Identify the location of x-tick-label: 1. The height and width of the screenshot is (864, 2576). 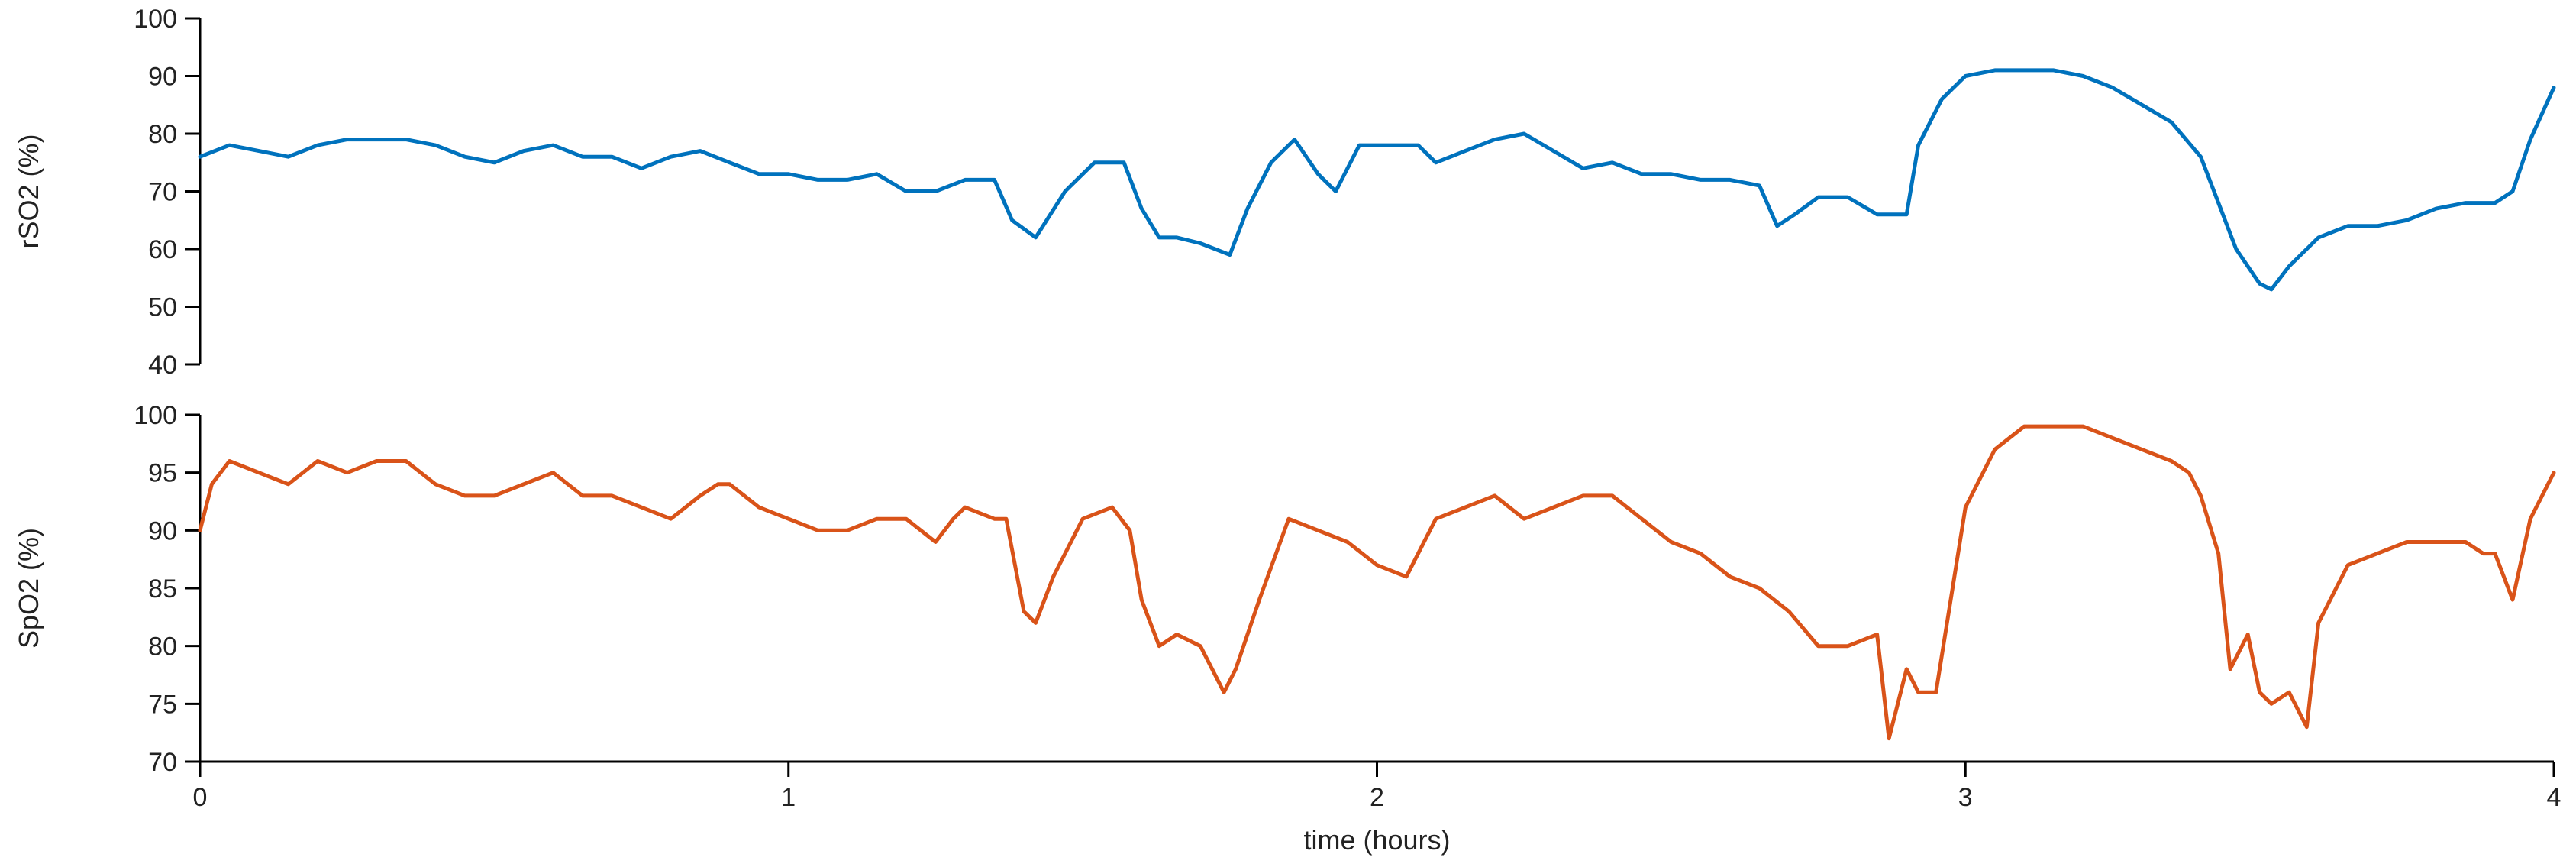
(788, 797).